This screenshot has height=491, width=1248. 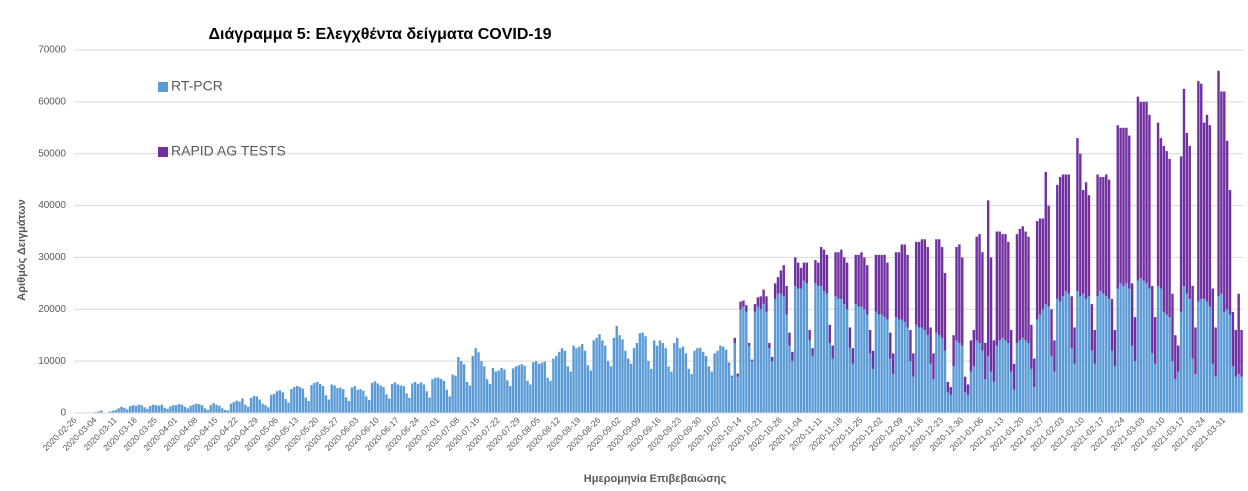 What do you see at coordinates (655, 479) in the screenshot?
I see `x-axis-title: Ημερομηνία Επιβεβαιώσης` at bounding box center [655, 479].